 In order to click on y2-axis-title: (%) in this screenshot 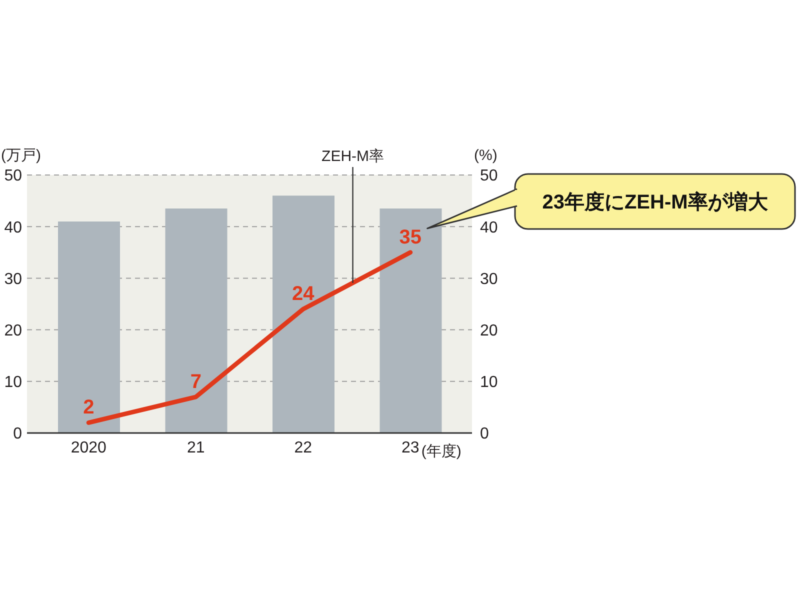, I will do `click(486, 155)`.